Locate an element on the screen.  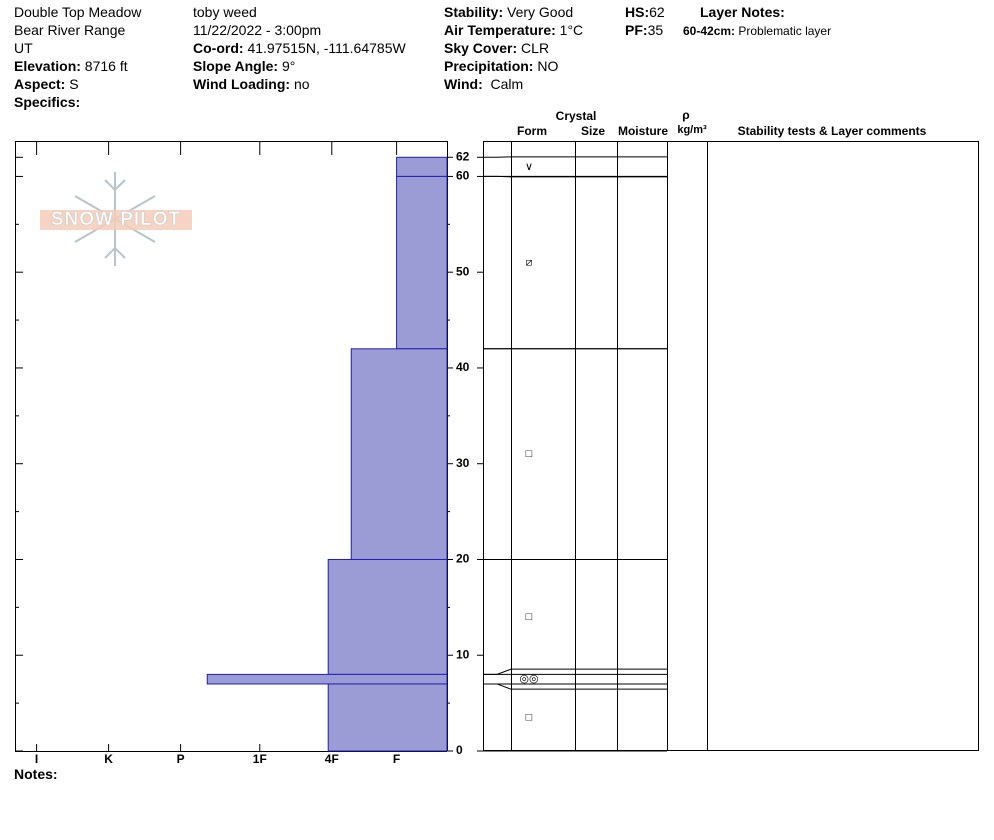
y-tick-label: 60 is located at coordinates (463, 176).